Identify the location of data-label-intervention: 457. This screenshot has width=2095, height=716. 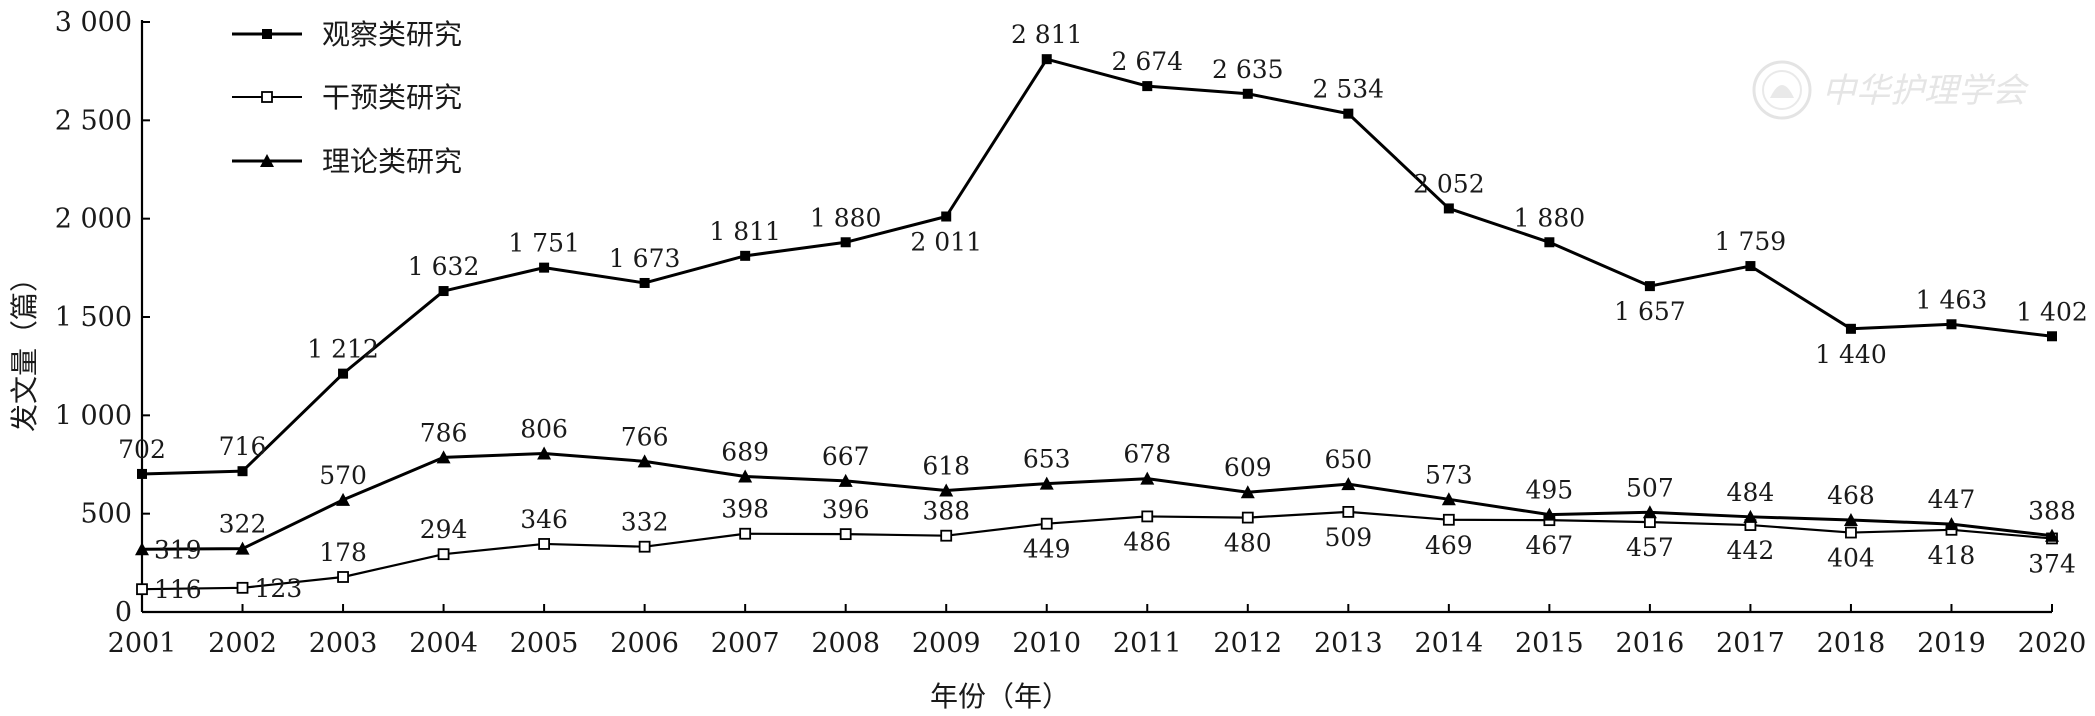
(1650, 547).